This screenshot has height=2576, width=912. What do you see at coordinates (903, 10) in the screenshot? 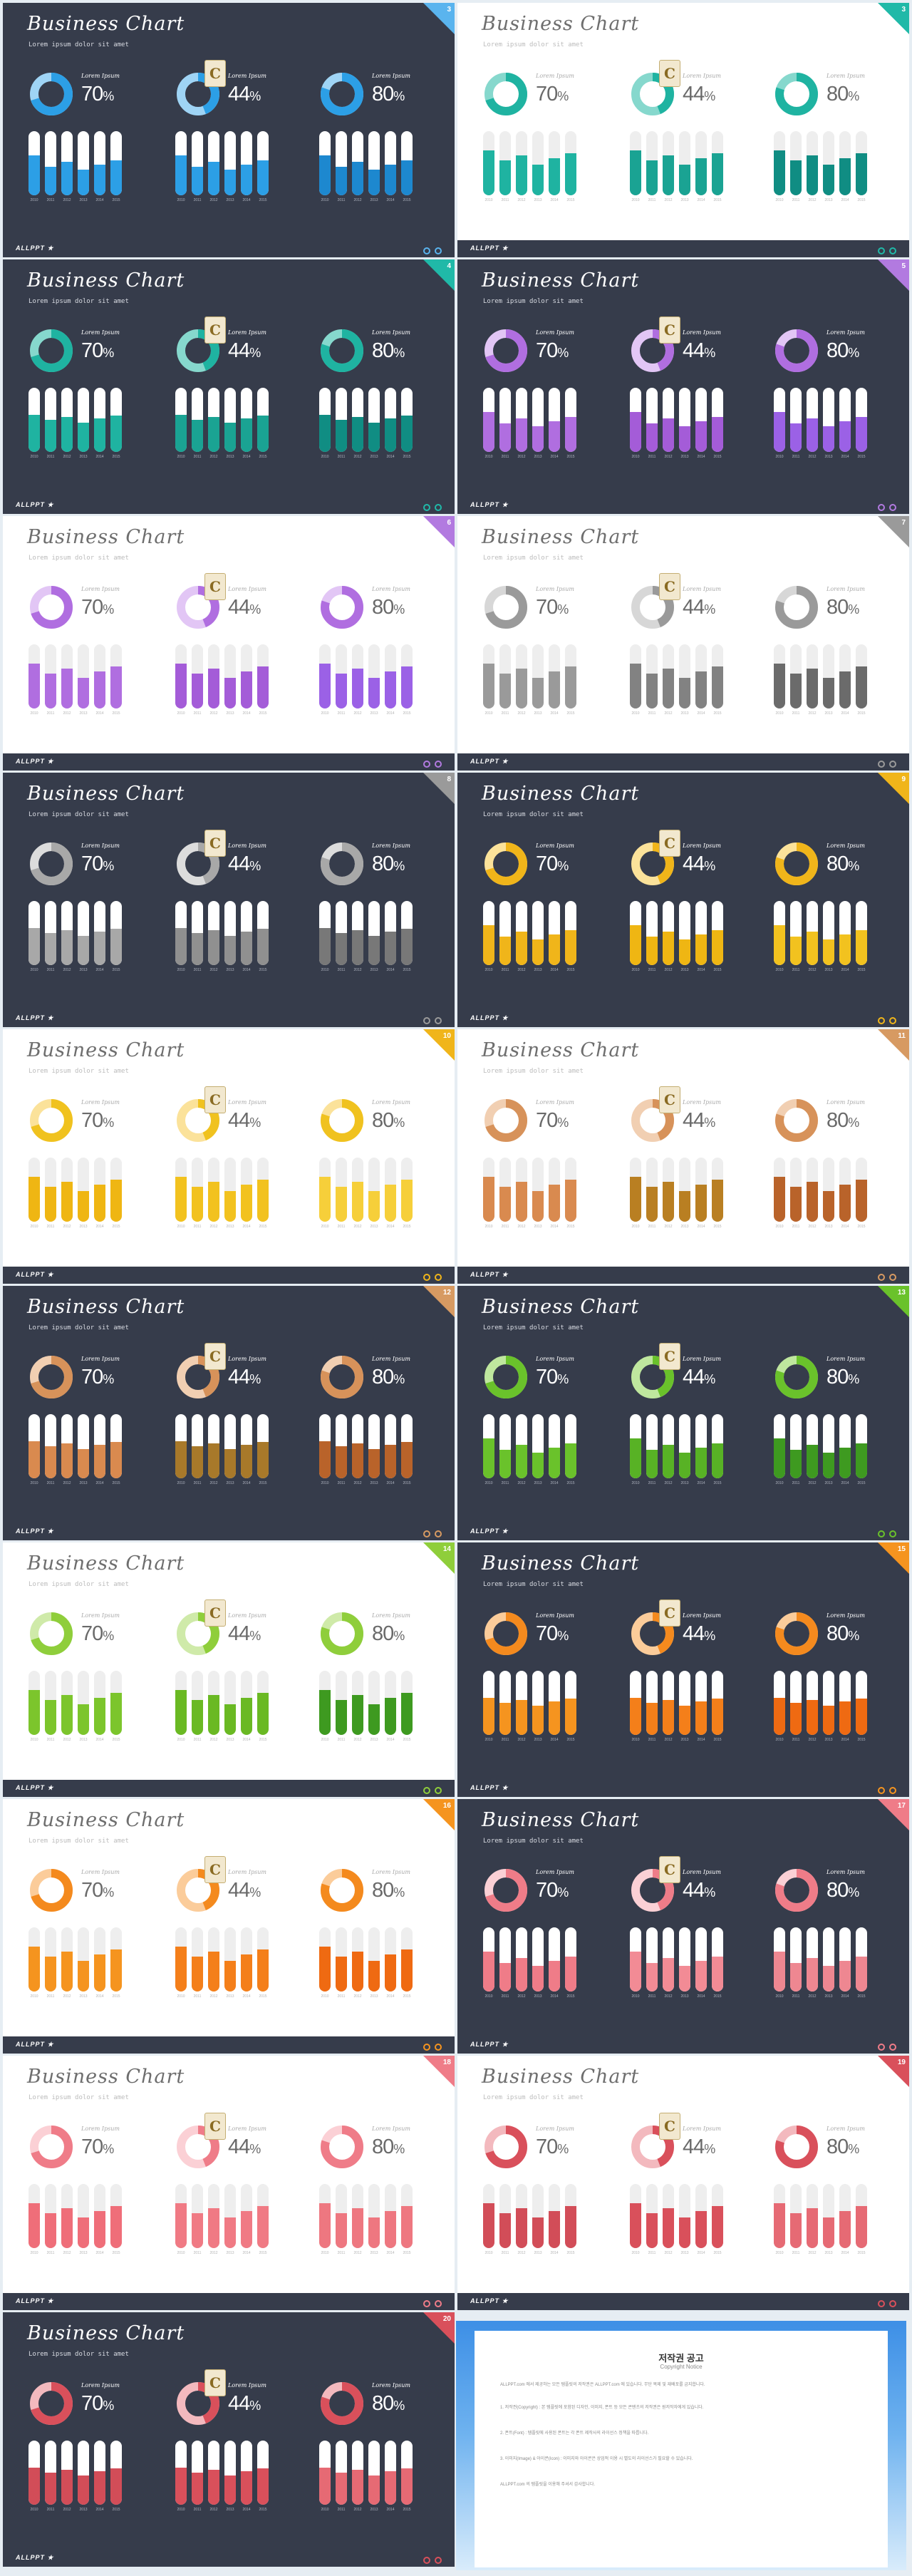
I see `page-number: 3` at bounding box center [903, 10].